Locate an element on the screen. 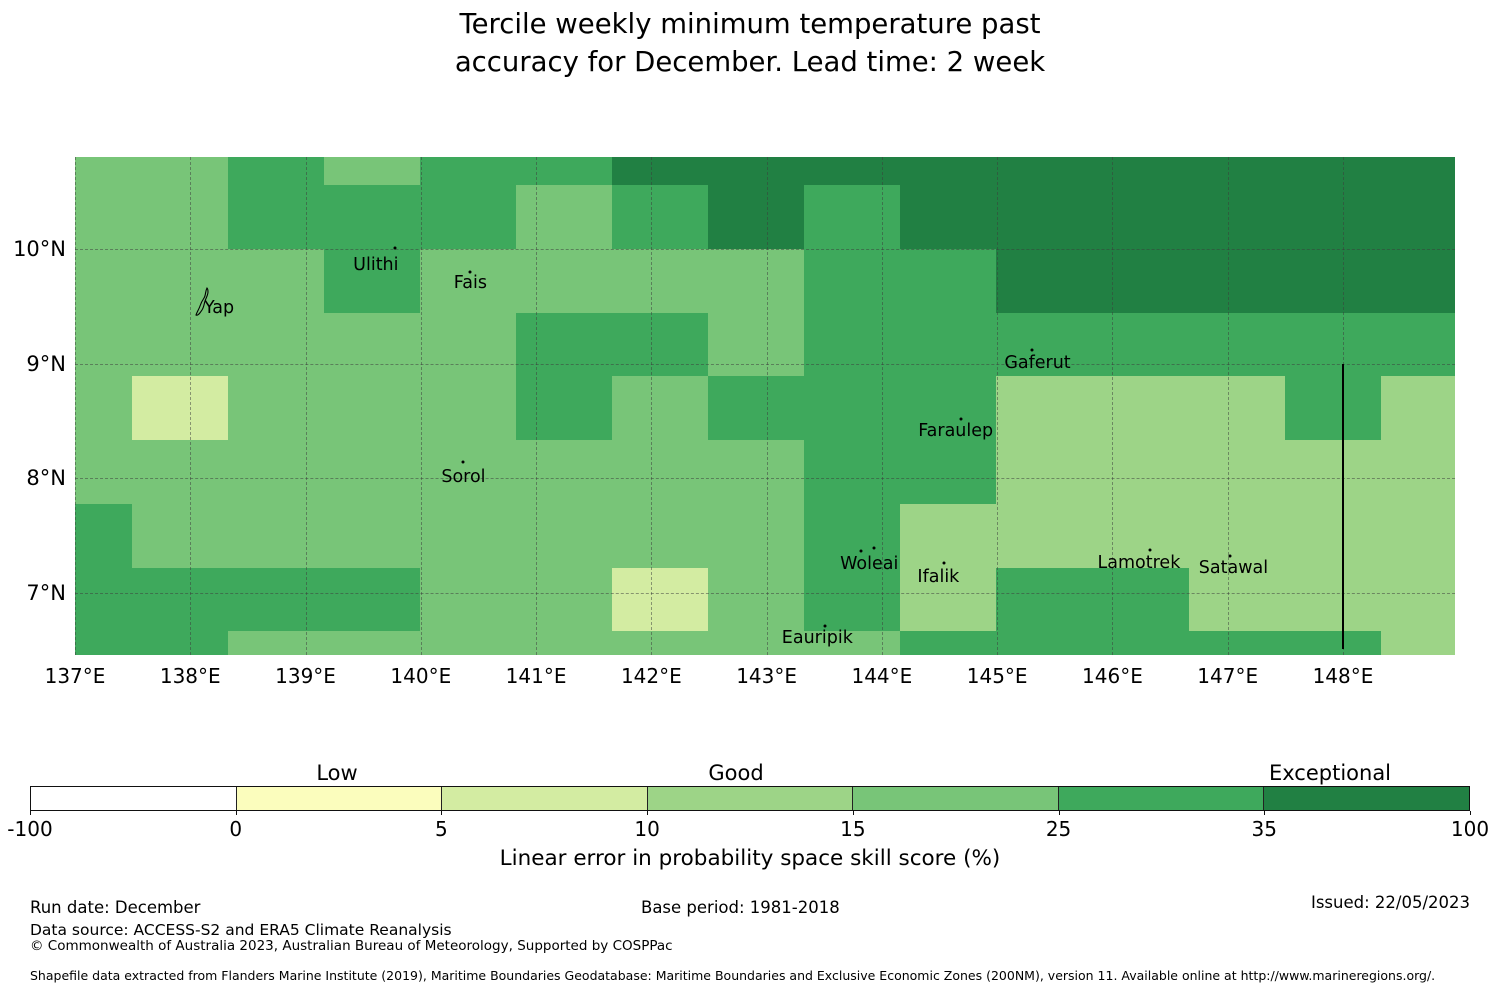 The height and width of the screenshot is (990, 1500). y-tick-label: 8°N is located at coordinates (46, 478).